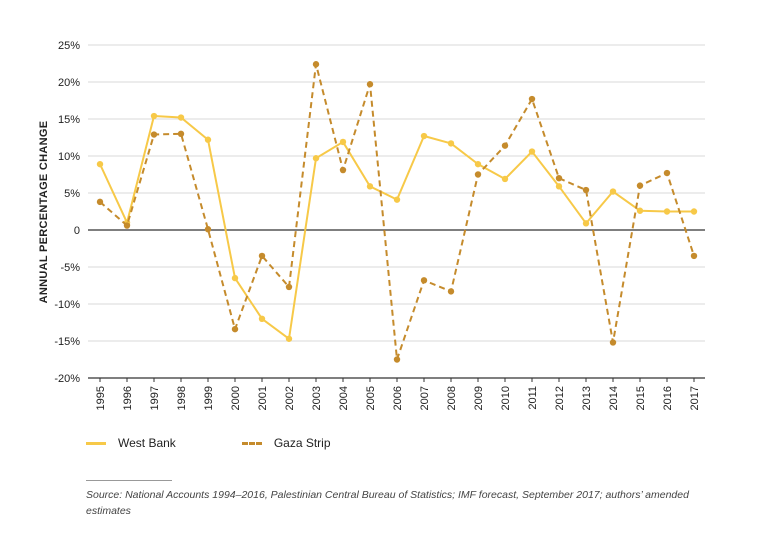 This screenshot has width=761, height=538. I want to click on x-tick-label: 2012, so click(560, 398).